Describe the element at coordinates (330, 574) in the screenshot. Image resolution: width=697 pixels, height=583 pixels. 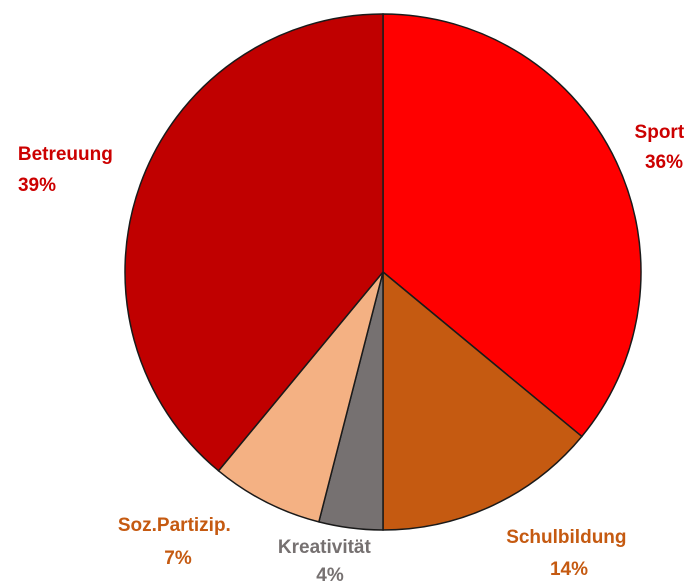
I see `label-kreativitaet-pct: 4%` at that location.